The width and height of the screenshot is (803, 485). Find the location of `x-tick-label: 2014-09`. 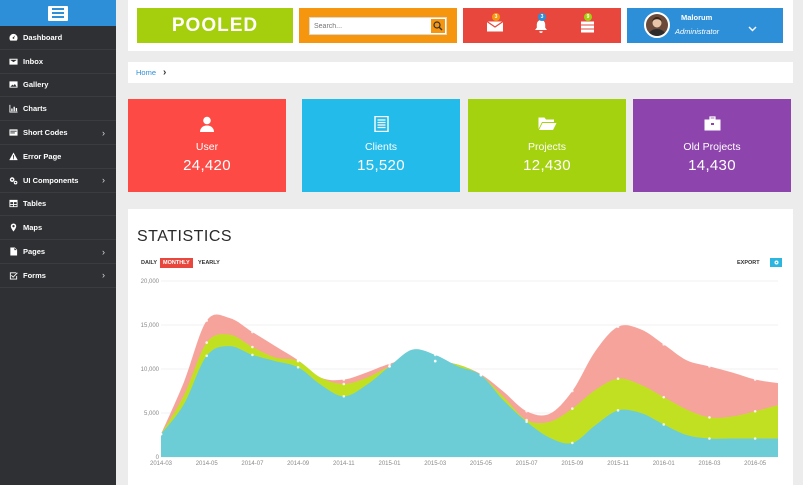

x-tick-label: 2014-09 is located at coordinates (298, 464).